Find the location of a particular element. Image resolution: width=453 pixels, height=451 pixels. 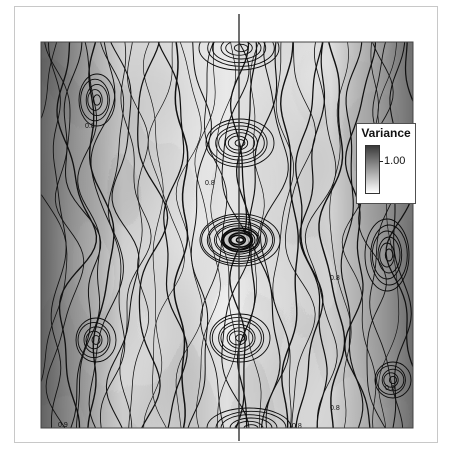

colorbar-tick-label: 1.00 is located at coordinates (395, 161).